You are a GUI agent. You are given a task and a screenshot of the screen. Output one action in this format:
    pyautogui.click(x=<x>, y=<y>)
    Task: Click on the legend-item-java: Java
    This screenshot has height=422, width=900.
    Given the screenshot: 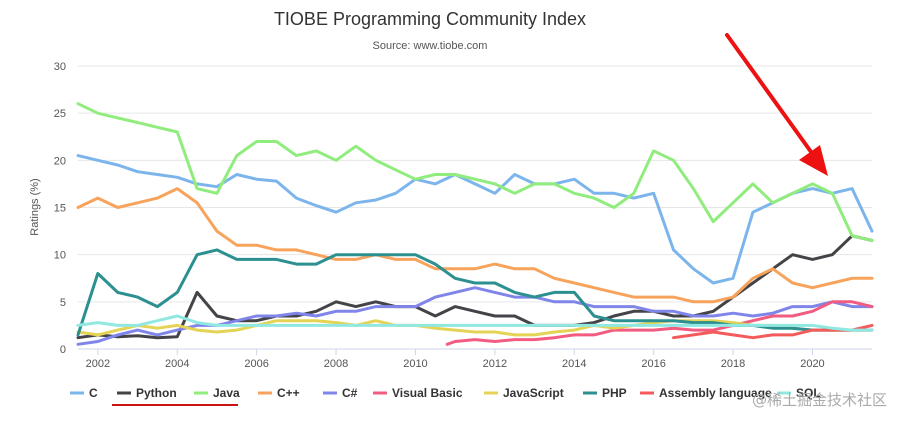 What is the action you would take?
    pyautogui.click(x=217, y=393)
    